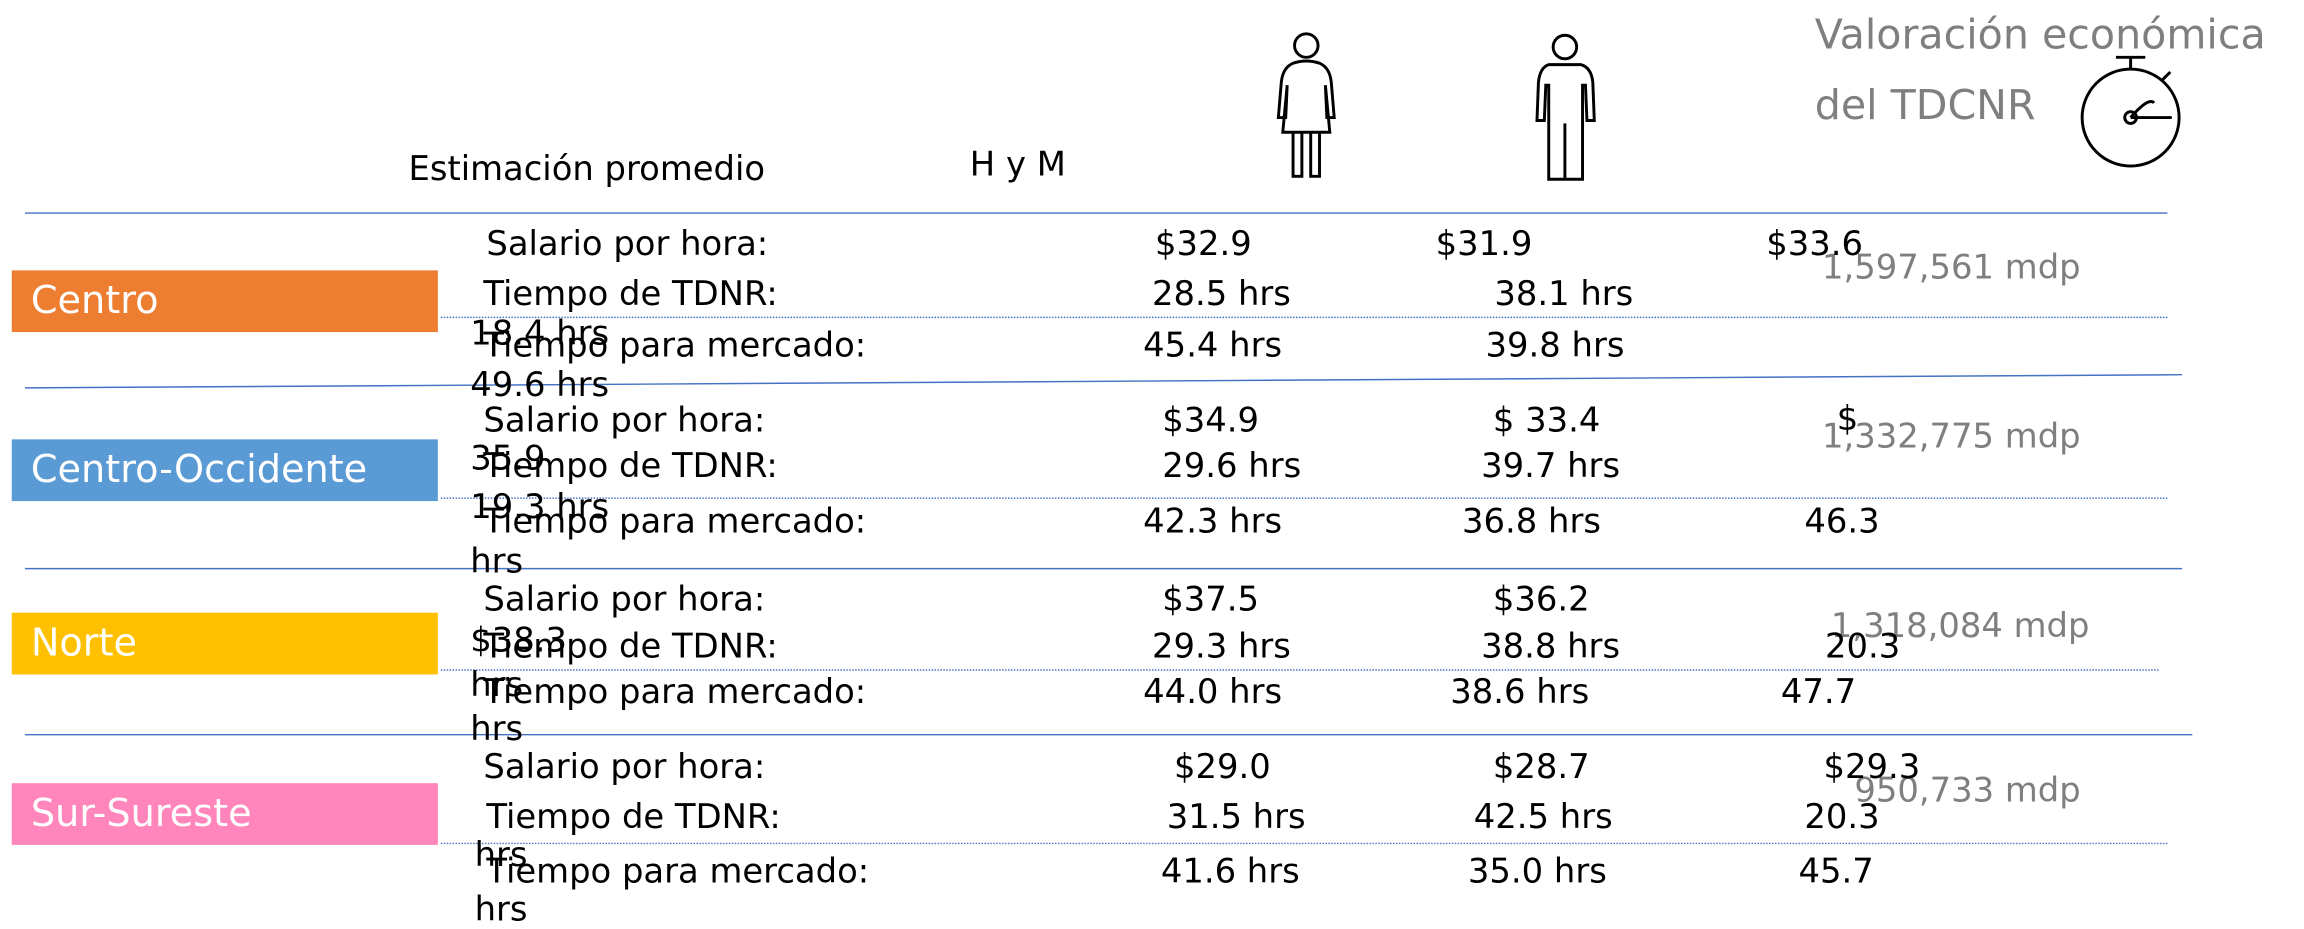  I want to click on value-men: $38.3, so click(518, 641).